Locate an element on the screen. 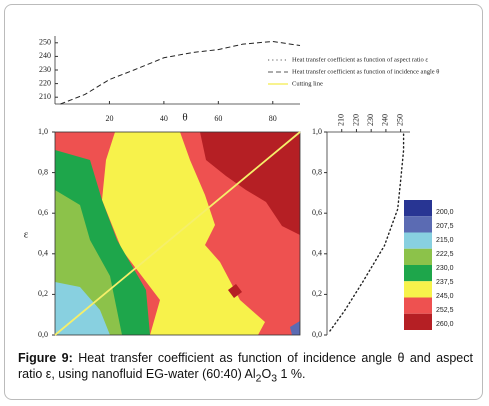 This screenshot has width=489, height=406. colorbar-label: 245,0 is located at coordinates (445, 296).